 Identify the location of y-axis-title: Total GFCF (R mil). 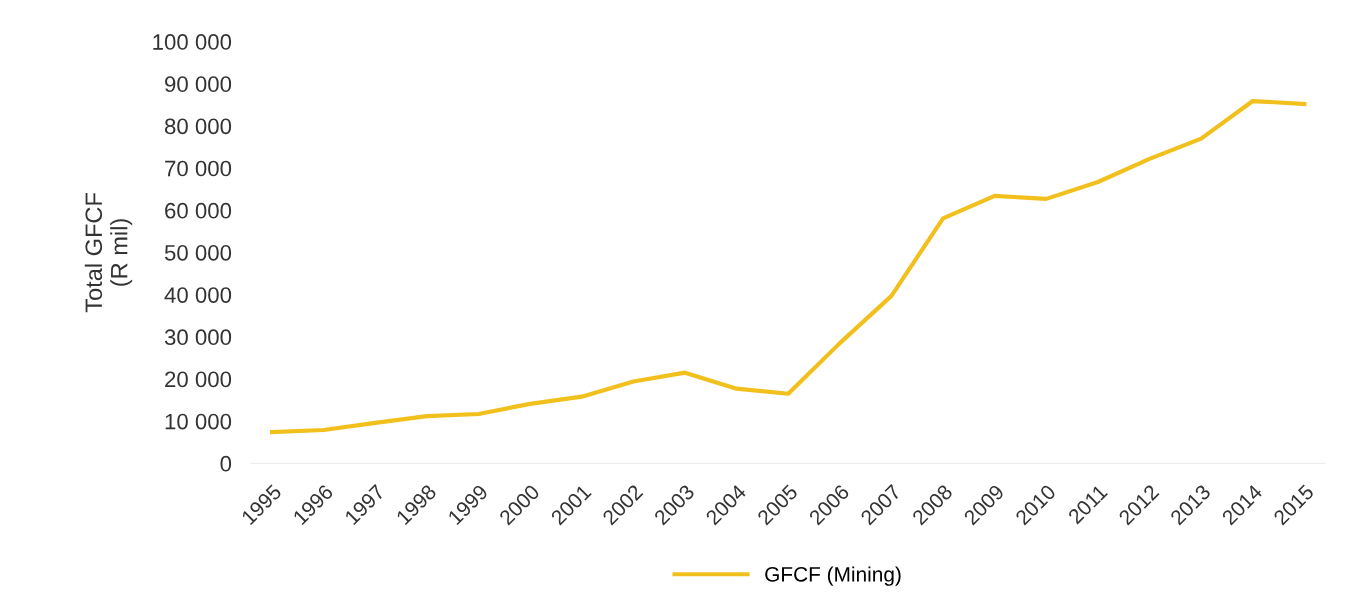
(108, 253).